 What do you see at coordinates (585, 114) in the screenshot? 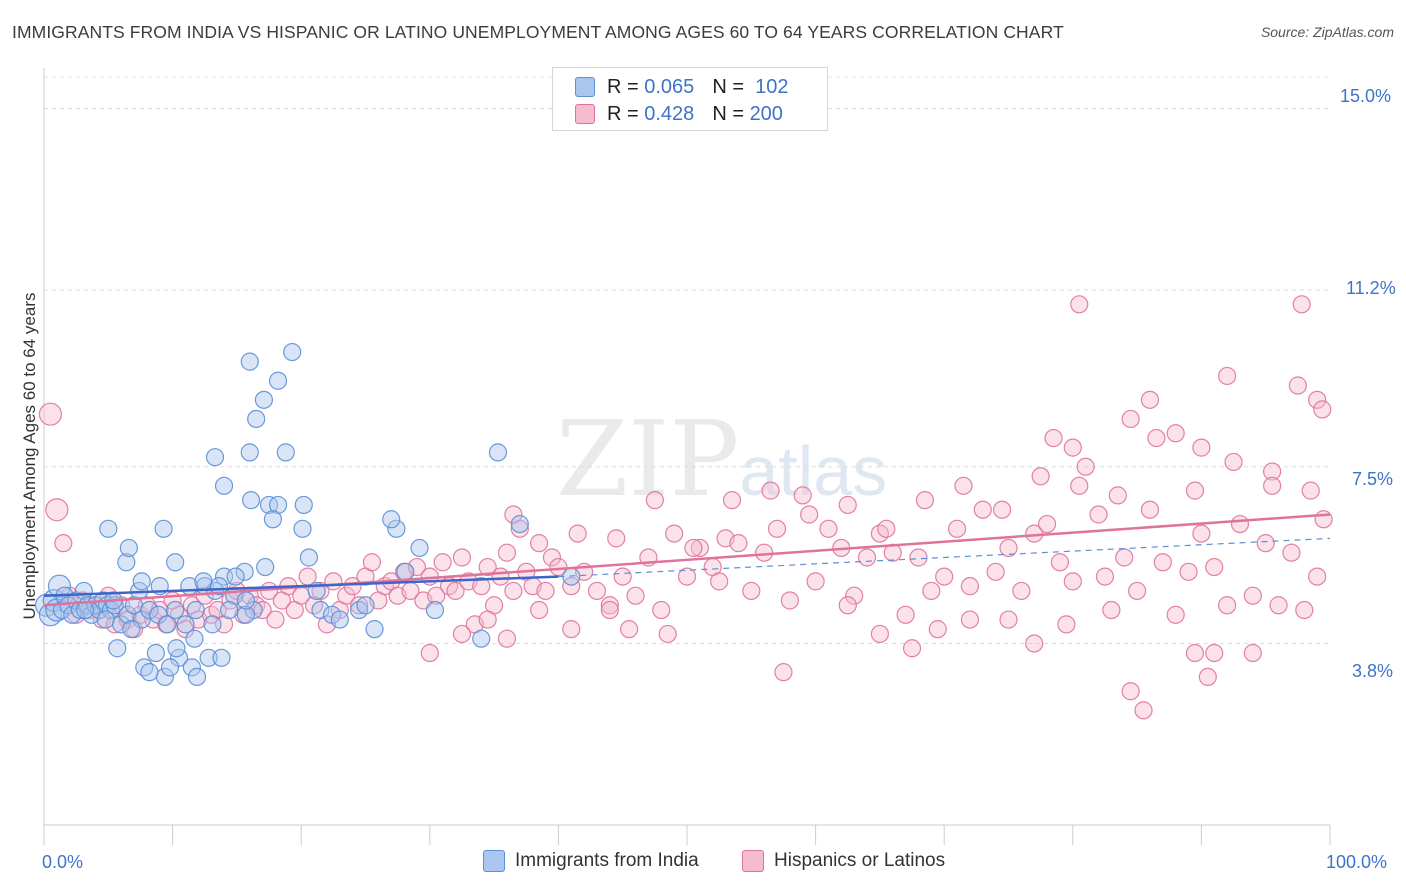
I see `legend-swatch-hispanics` at bounding box center [585, 114].